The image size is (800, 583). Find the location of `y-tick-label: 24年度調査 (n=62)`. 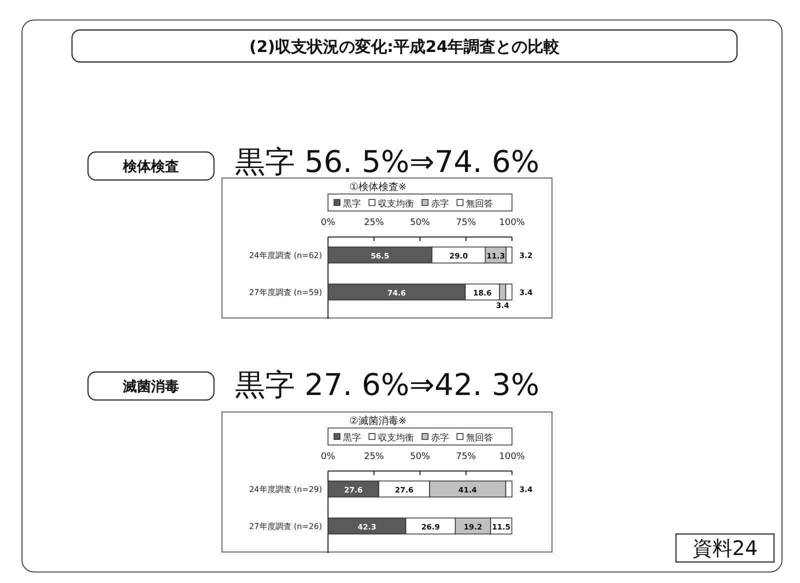

y-tick-label: 24年度調査 (n=62) is located at coordinates (285, 255).